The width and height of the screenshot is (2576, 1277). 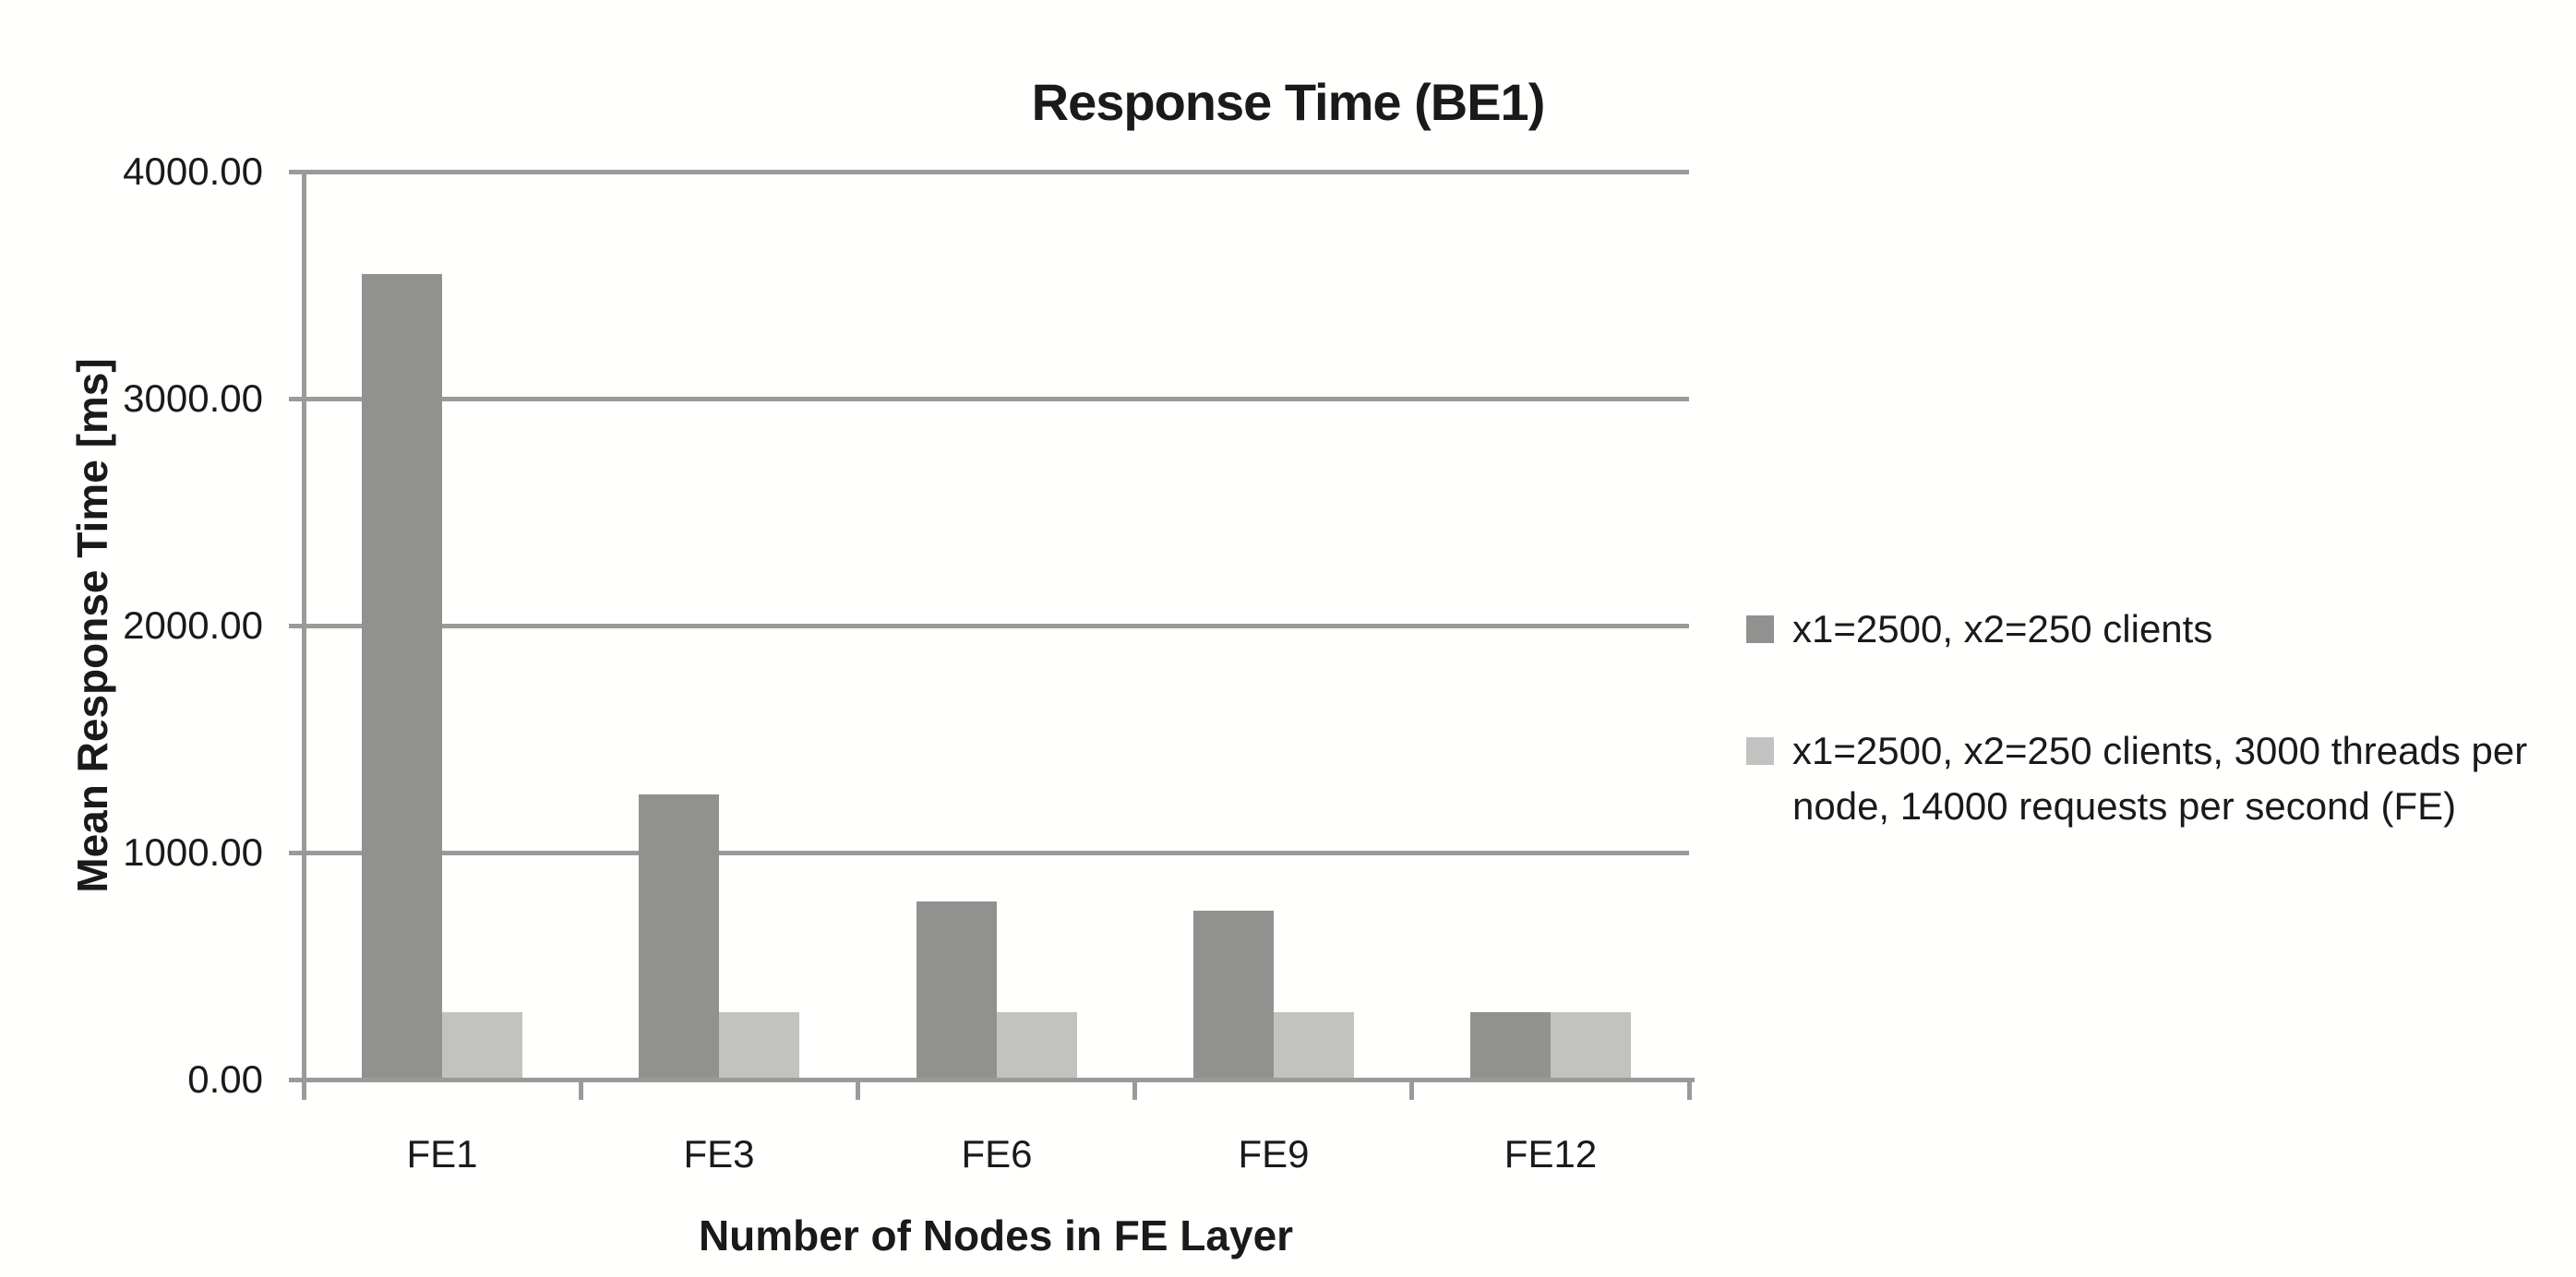 What do you see at coordinates (402, 677) in the screenshot?
I see `bar-FE1-series1` at bounding box center [402, 677].